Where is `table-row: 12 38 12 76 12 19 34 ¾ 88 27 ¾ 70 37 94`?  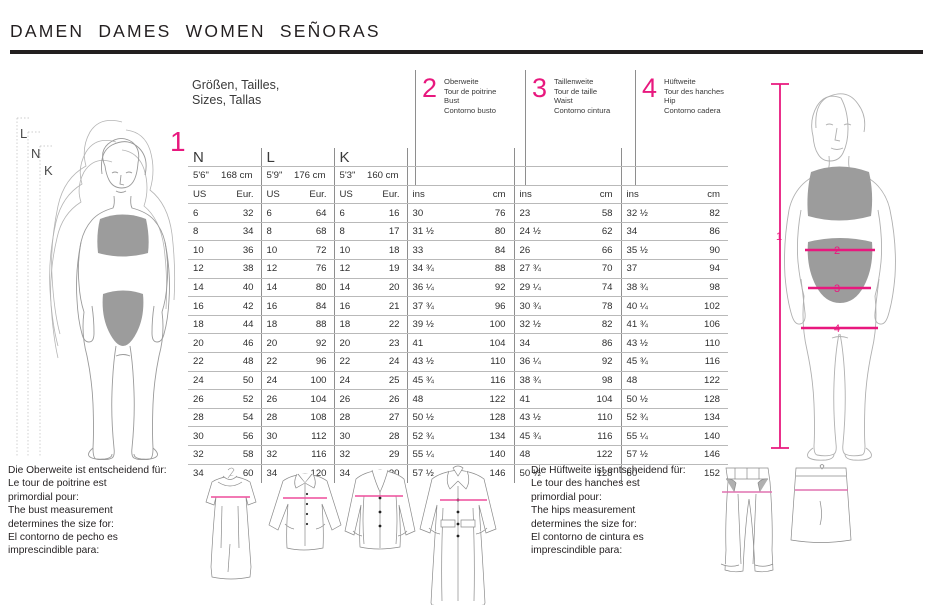
table-row: 12 38 12 76 12 19 34 ¾ 88 27 ¾ 70 37 94 is located at coordinates (458, 269).